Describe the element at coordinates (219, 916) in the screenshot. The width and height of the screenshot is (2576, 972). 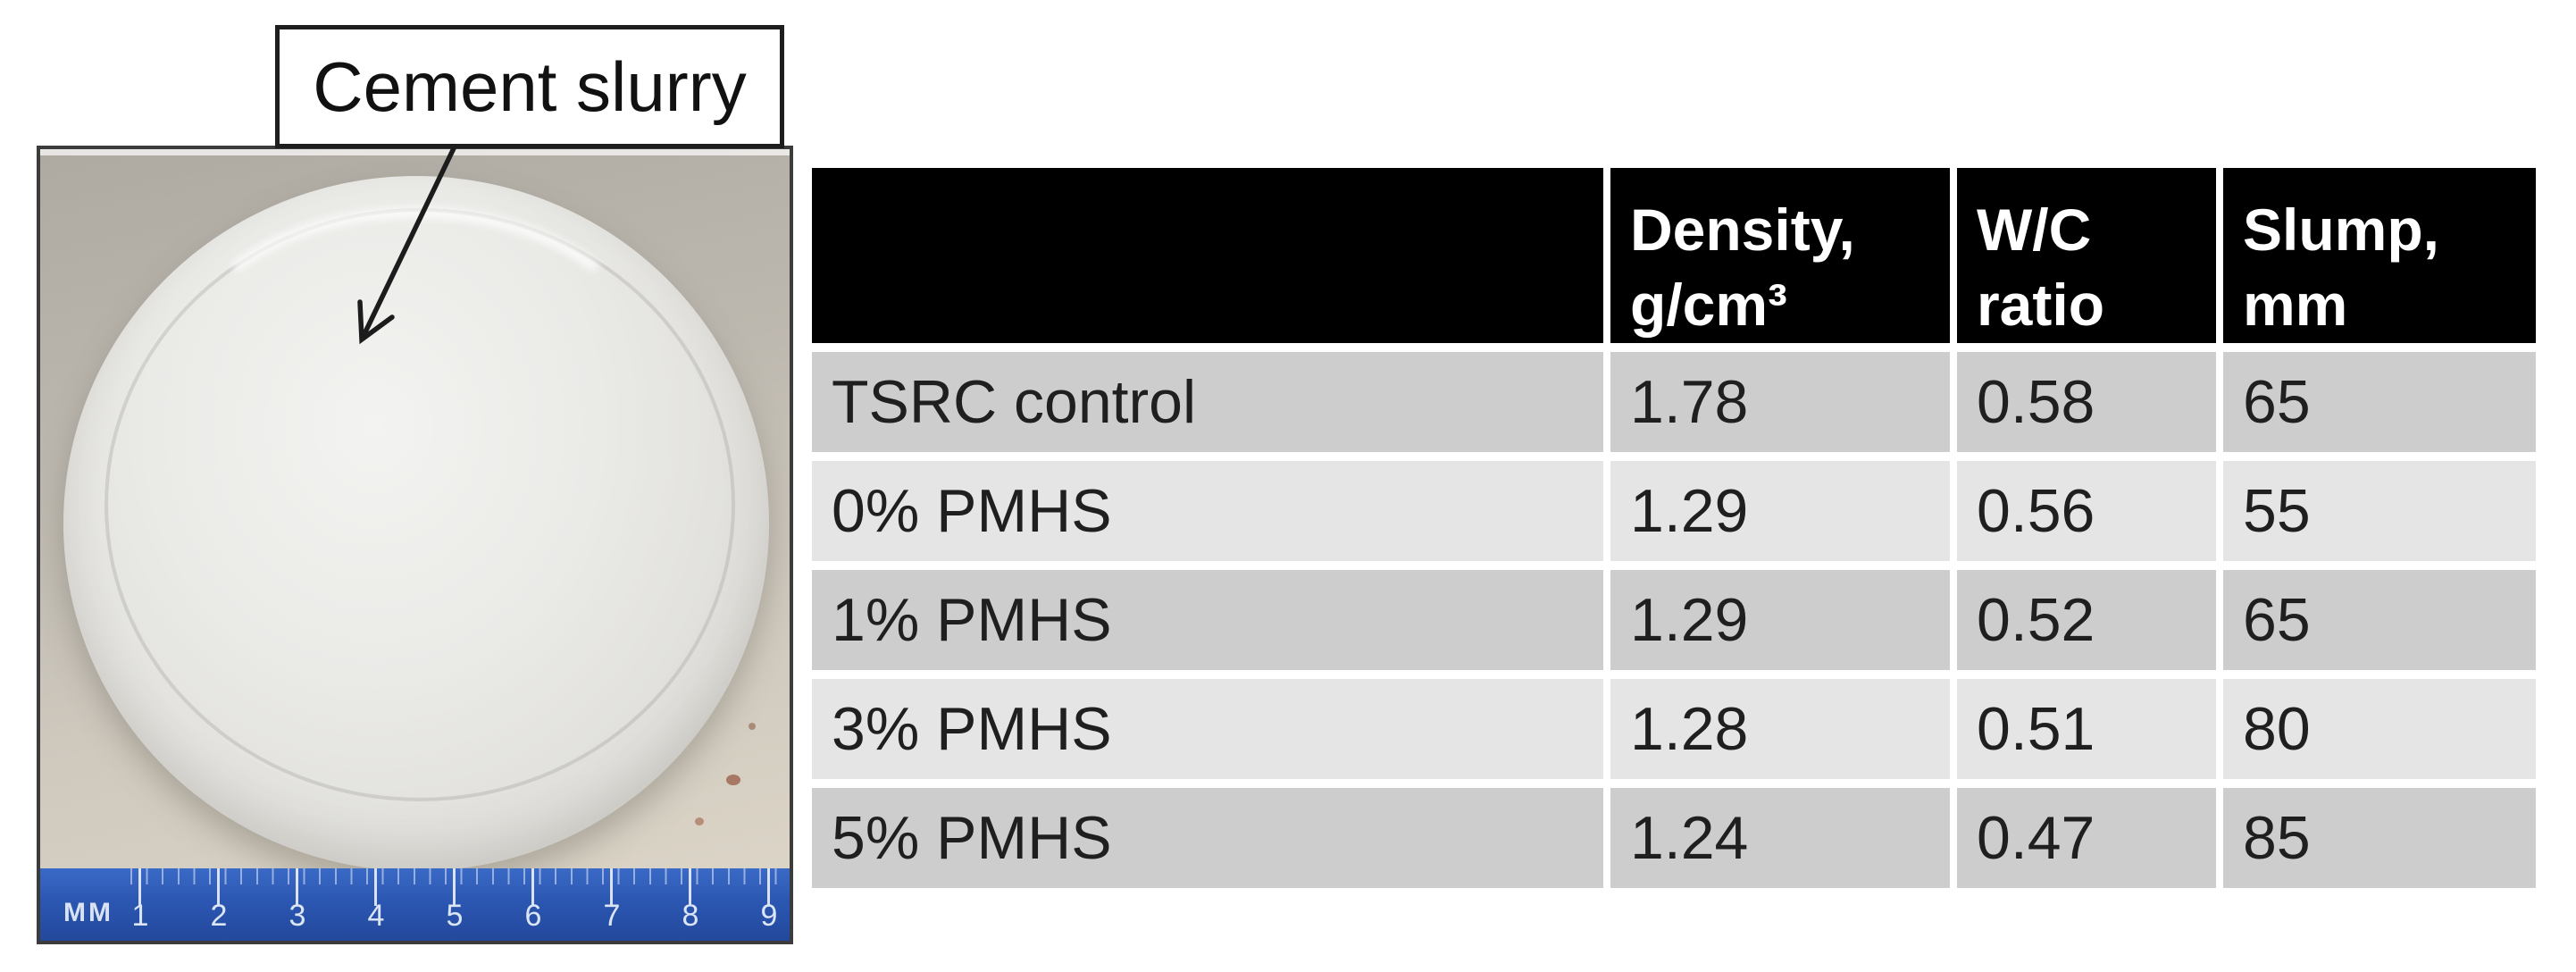
I see `ruler-number: 2` at that location.